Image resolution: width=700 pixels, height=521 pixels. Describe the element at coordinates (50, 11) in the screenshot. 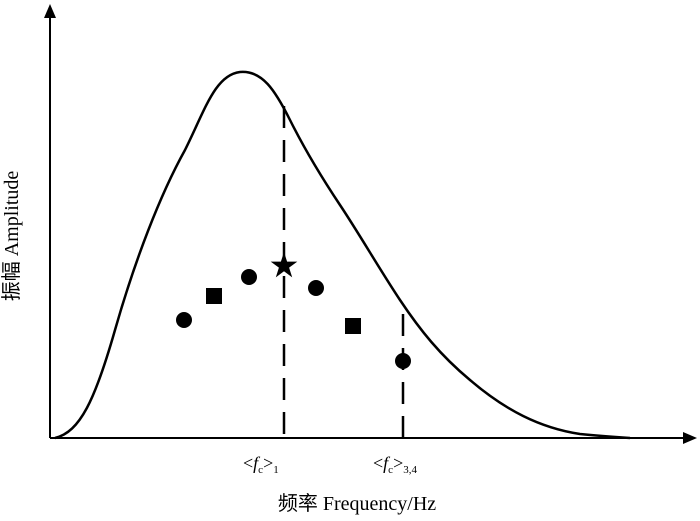

I see `y-axis-arrow` at that location.